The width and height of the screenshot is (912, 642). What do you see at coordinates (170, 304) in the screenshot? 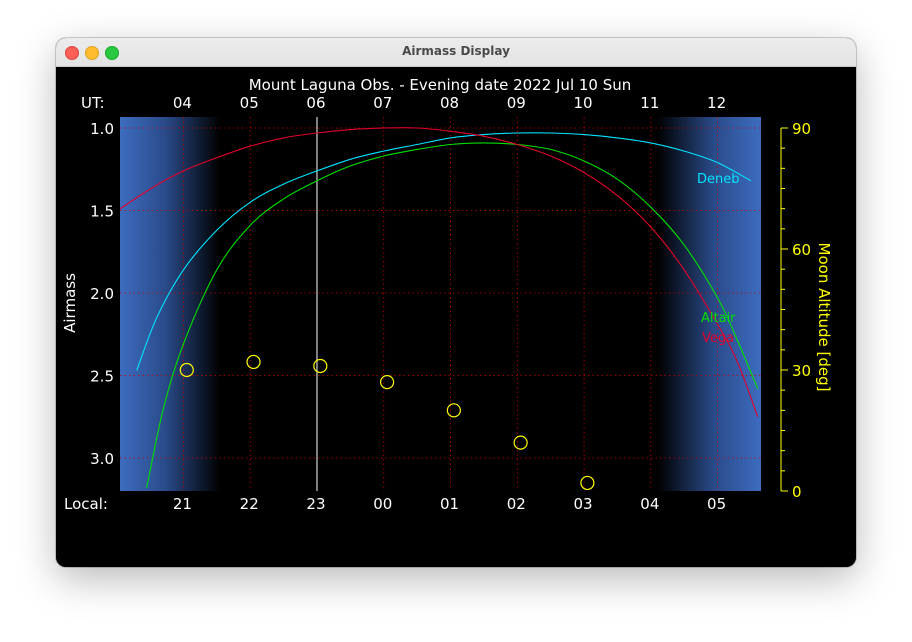
I see `evening-twilight-band` at bounding box center [170, 304].